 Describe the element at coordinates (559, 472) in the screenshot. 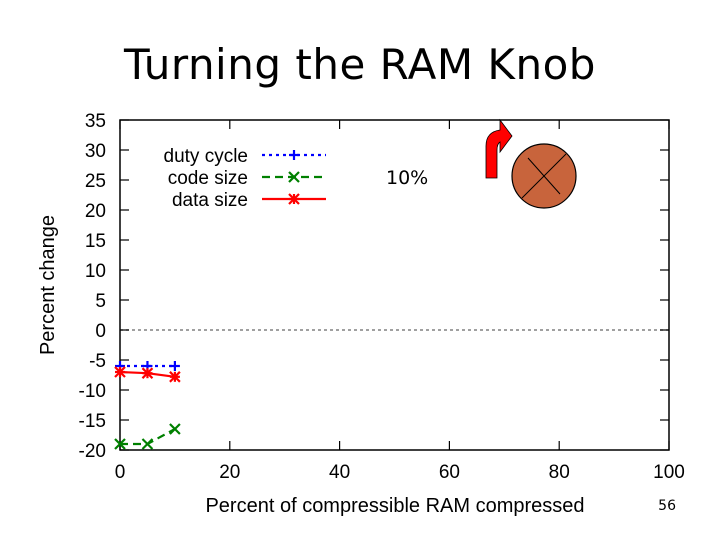

I see `x-tick-label: 80` at that location.